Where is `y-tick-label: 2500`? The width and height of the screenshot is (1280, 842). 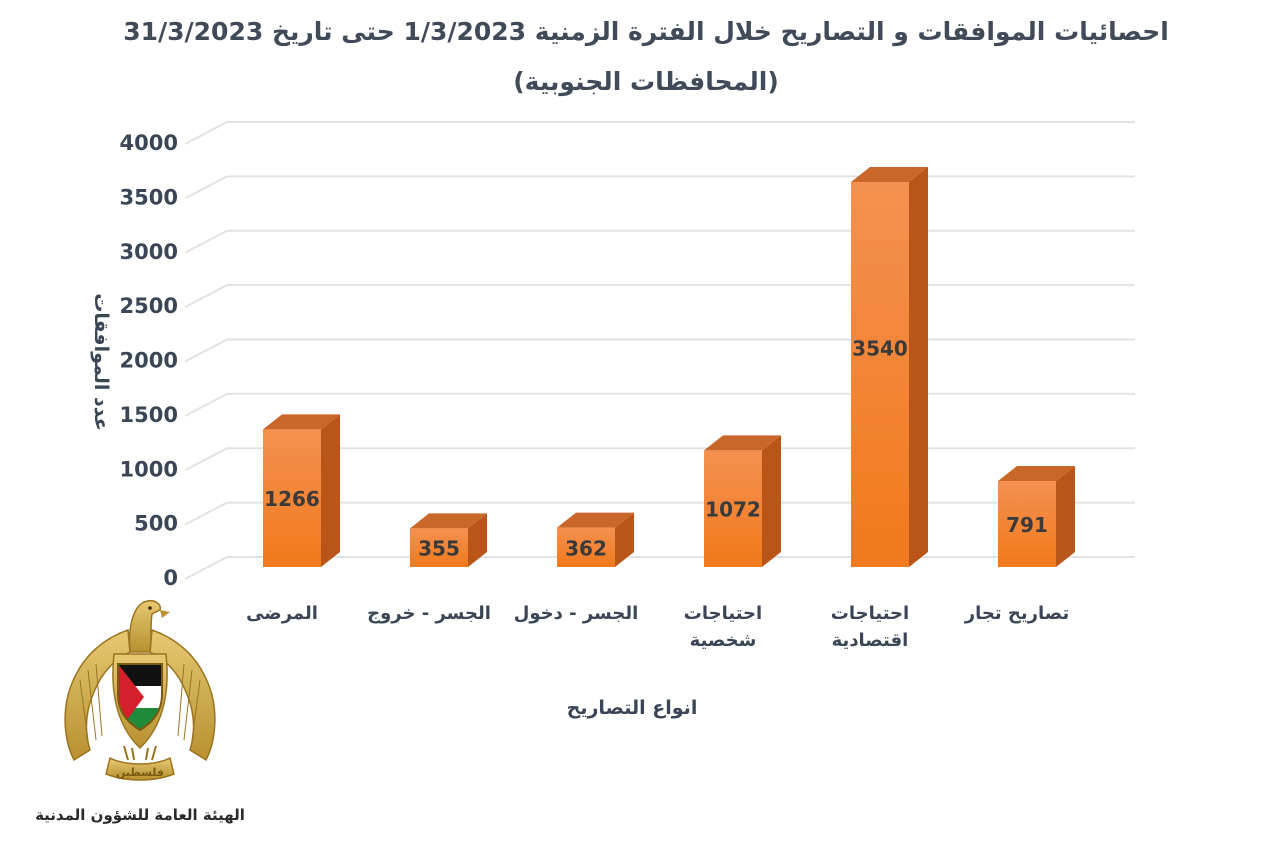 y-tick-label: 2500 is located at coordinates (149, 306).